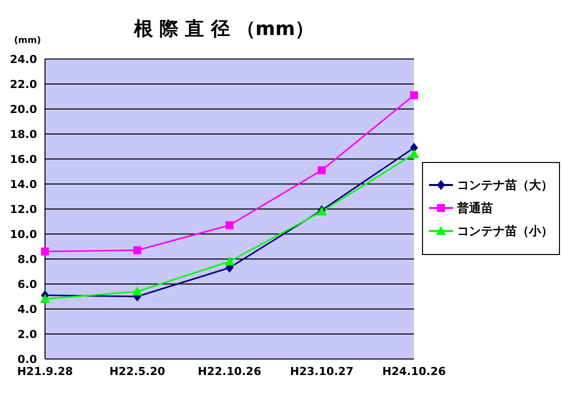 This screenshot has height=408, width=562. What do you see at coordinates (24, 234) in the screenshot?
I see `y-tick-label: 10.0` at bounding box center [24, 234].